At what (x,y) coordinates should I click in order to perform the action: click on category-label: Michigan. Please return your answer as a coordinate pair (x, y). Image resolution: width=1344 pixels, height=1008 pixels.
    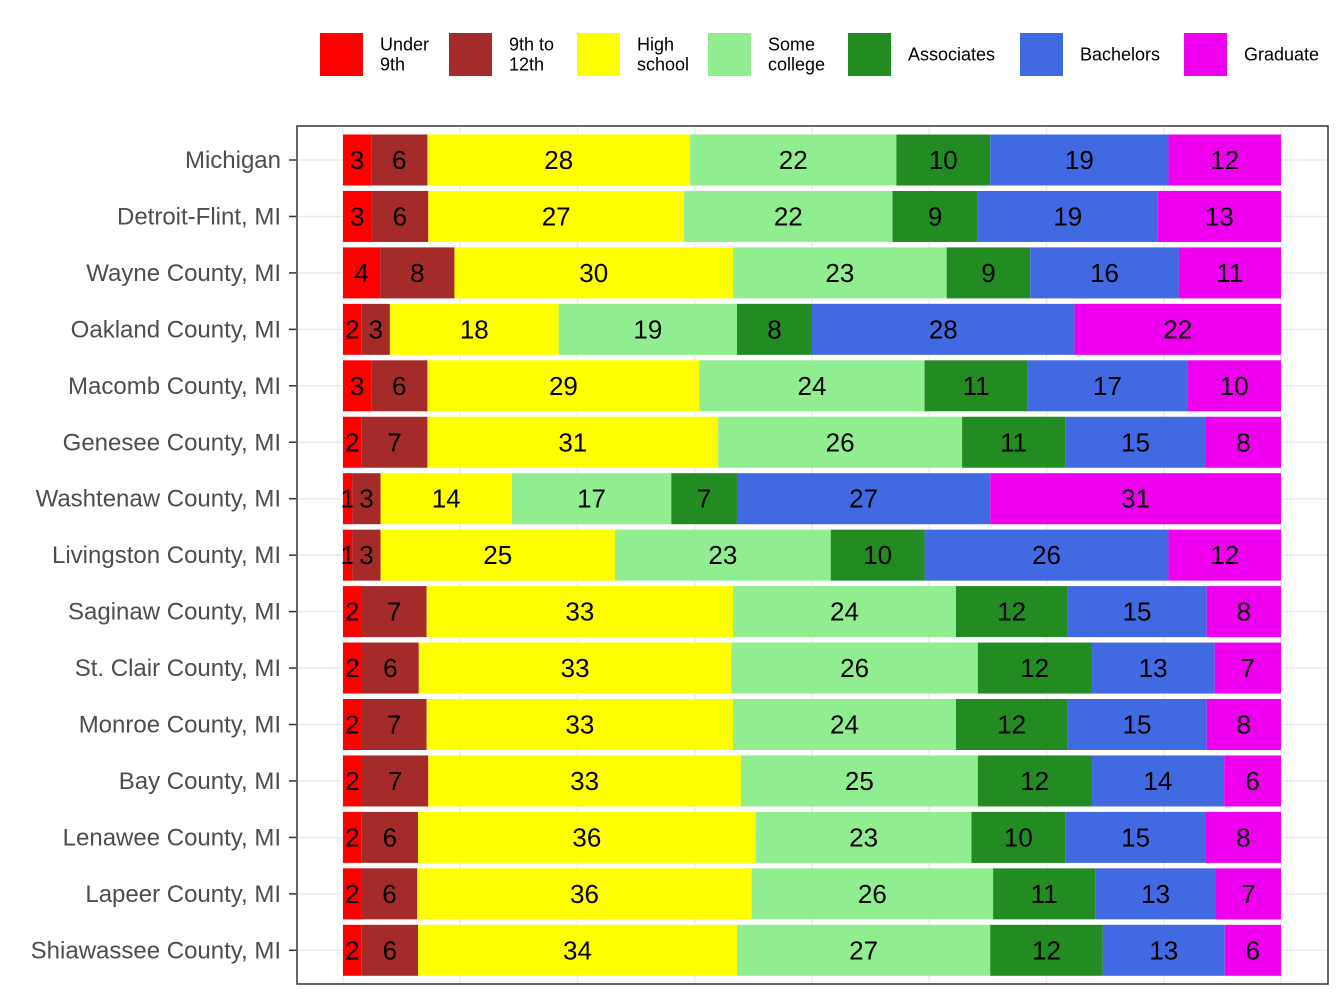
    Looking at the image, I should click on (233, 160).